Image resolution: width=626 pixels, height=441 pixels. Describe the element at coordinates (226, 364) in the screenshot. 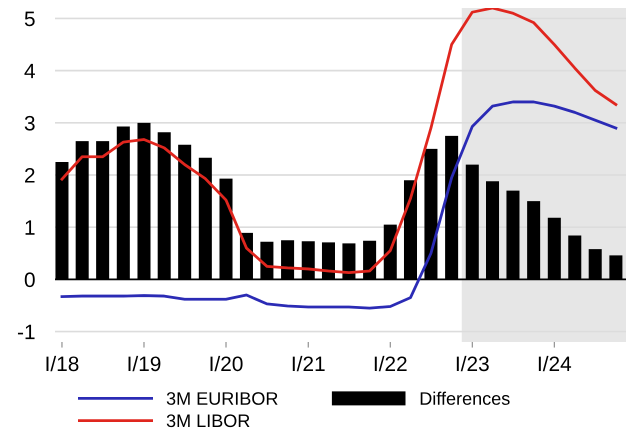

I see `x-tick-label: I/20` at that location.